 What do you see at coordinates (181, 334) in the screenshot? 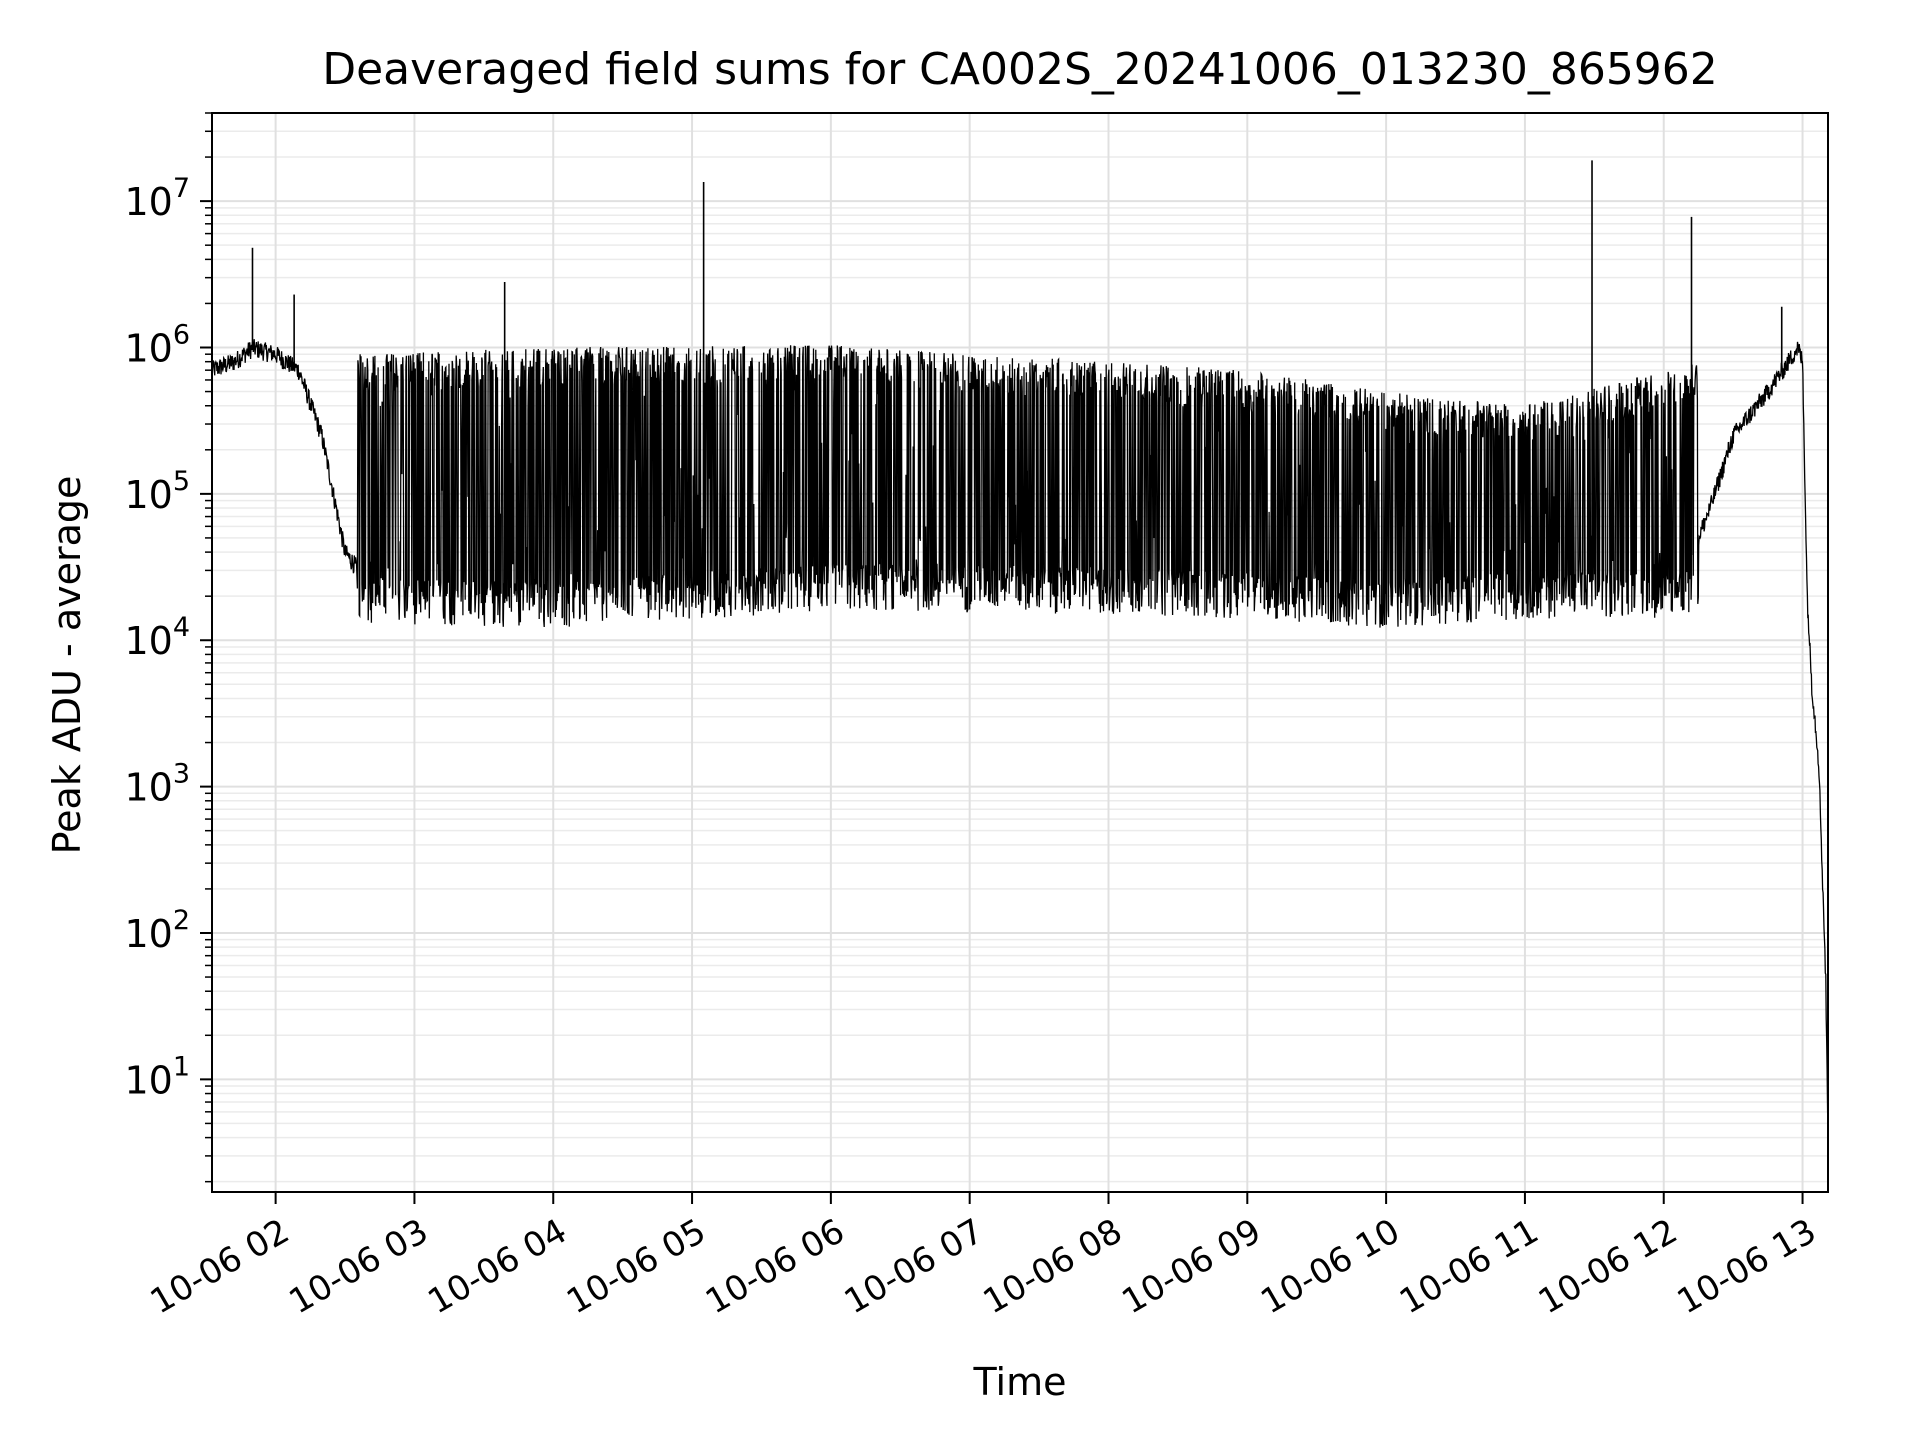
I see `y-tick-label-exponent: 6` at bounding box center [181, 334].